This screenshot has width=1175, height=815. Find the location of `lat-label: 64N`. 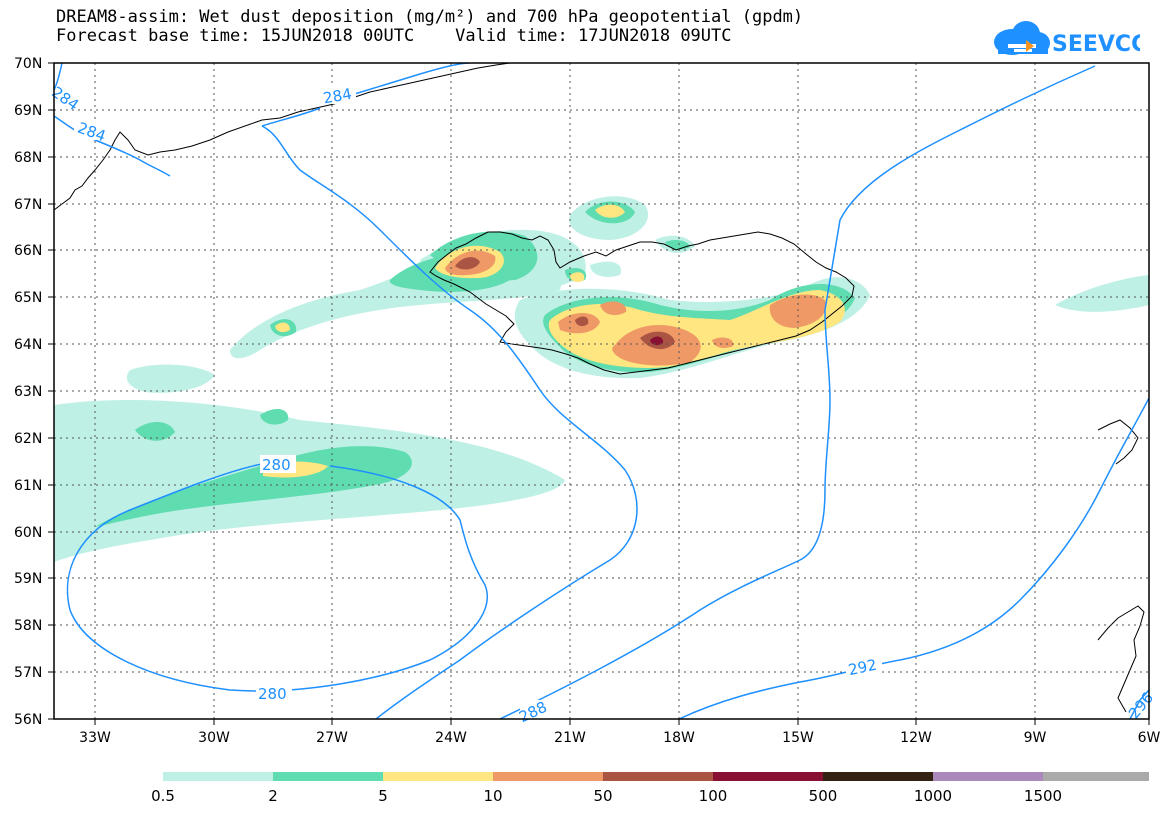

lat-label: 64N is located at coordinates (28, 345).